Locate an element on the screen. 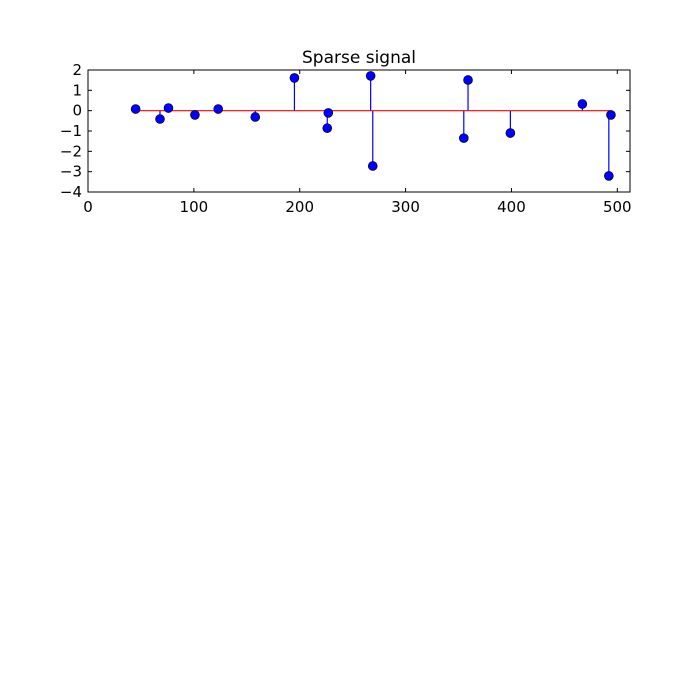  plot-frame is located at coordinates (359, 131).